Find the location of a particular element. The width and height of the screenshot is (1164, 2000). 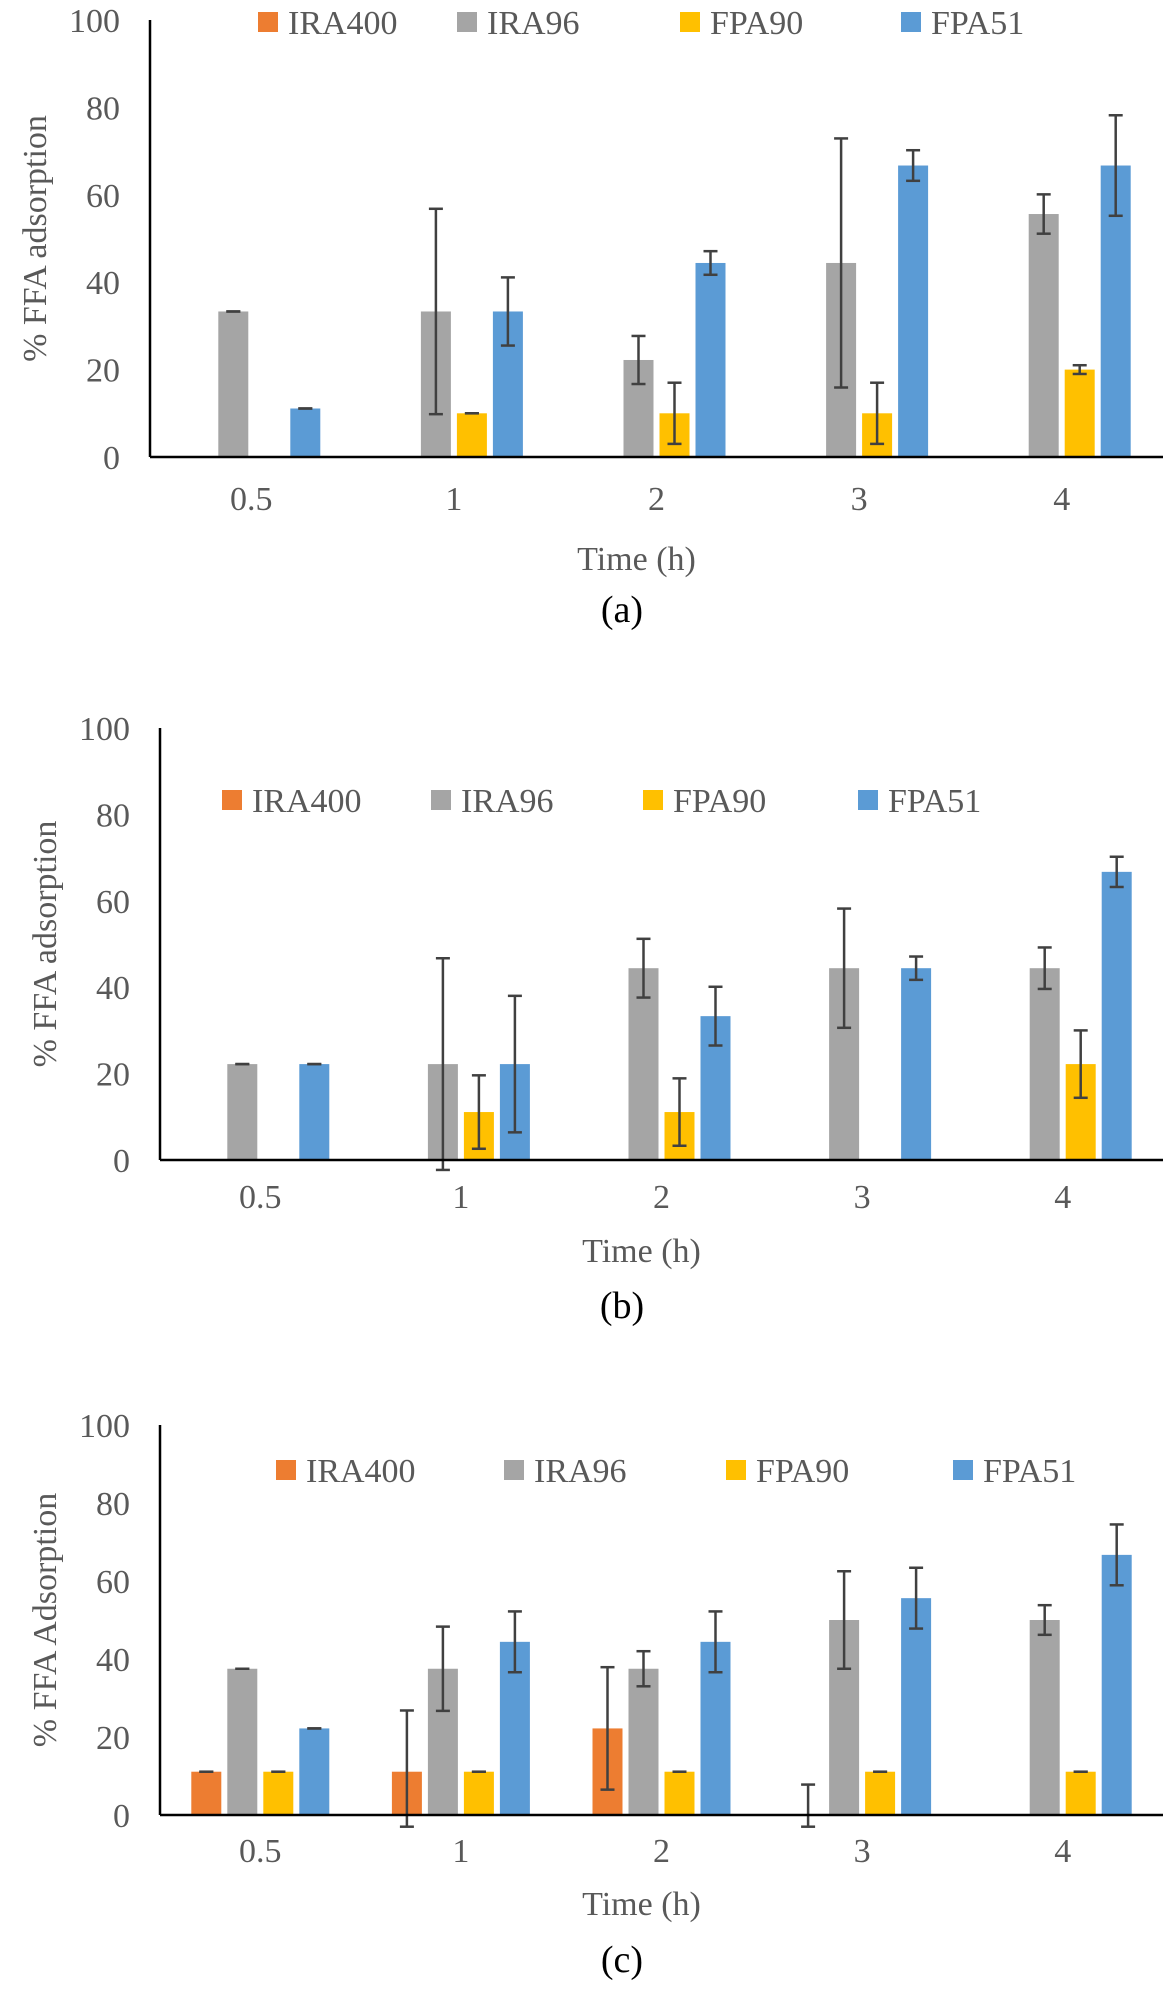

x-axis-title: Time (h) is located at coordinates (636, 559).